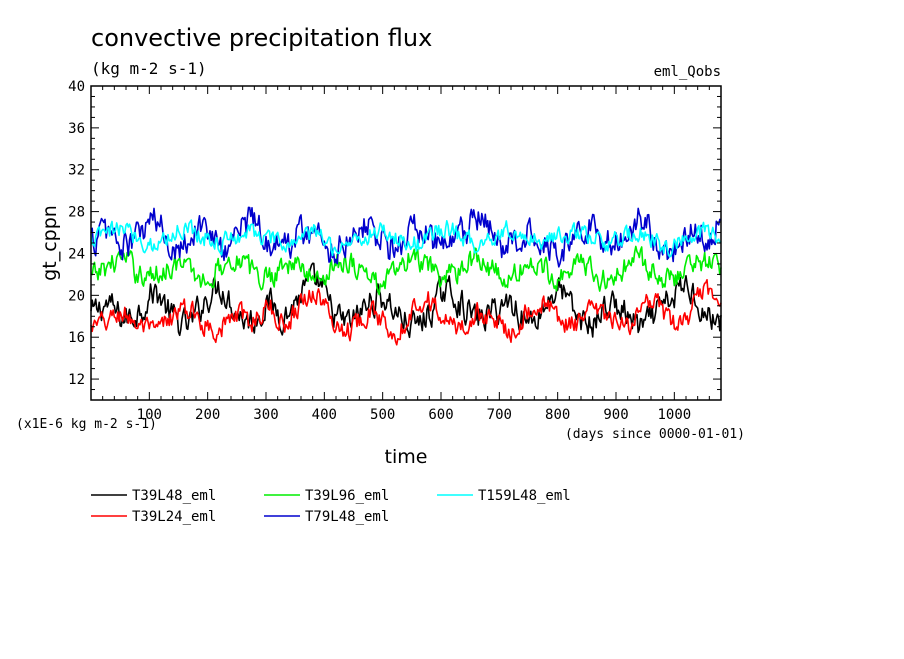 The width and height of the screenshot is (904, 659). I want to click on y-tick-label: 12, so click(76, 380).